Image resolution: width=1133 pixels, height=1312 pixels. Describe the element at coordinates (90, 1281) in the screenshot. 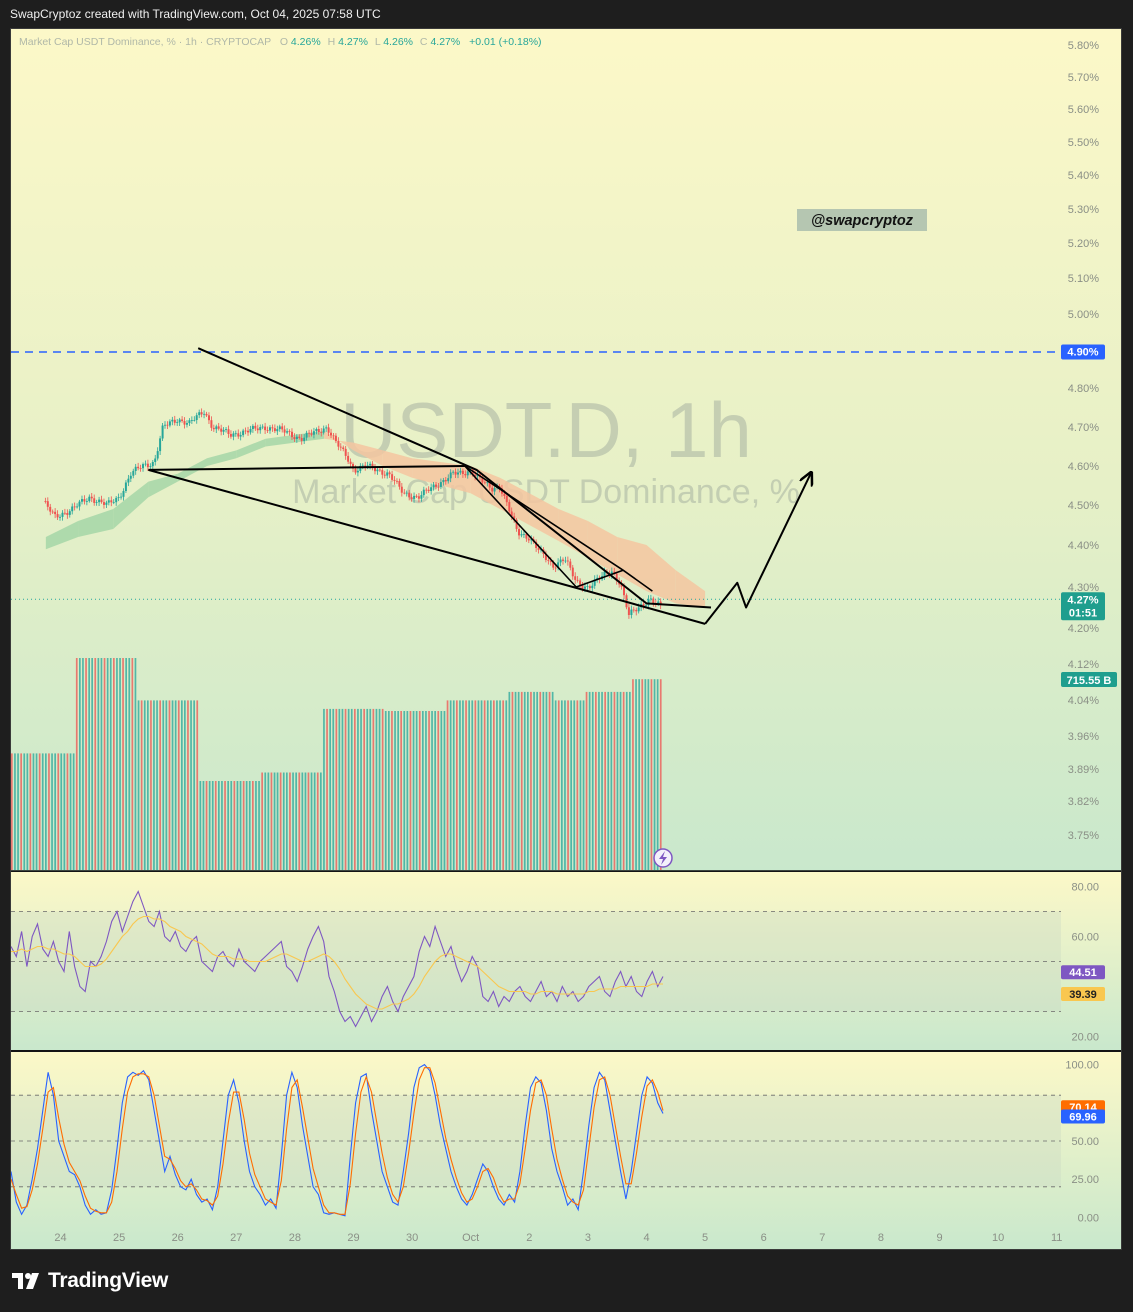

I see `tradingview-logo: TradingView` at that location.